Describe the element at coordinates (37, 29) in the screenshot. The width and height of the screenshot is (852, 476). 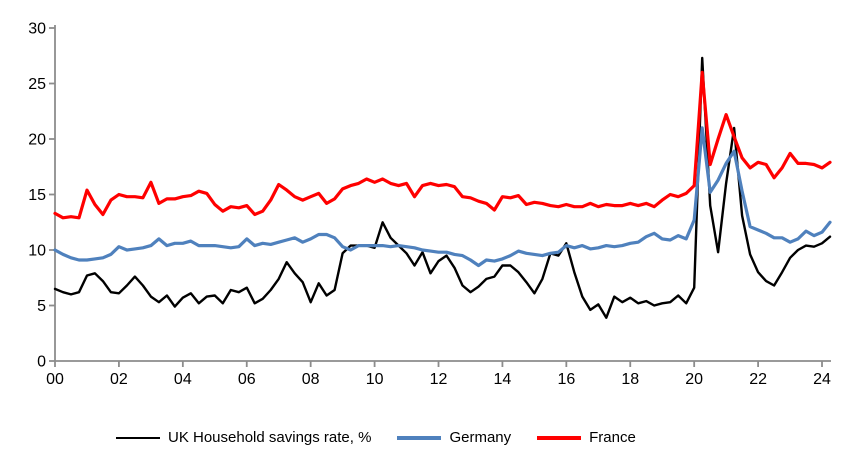
I see `y-tick-label: 30` at that location.